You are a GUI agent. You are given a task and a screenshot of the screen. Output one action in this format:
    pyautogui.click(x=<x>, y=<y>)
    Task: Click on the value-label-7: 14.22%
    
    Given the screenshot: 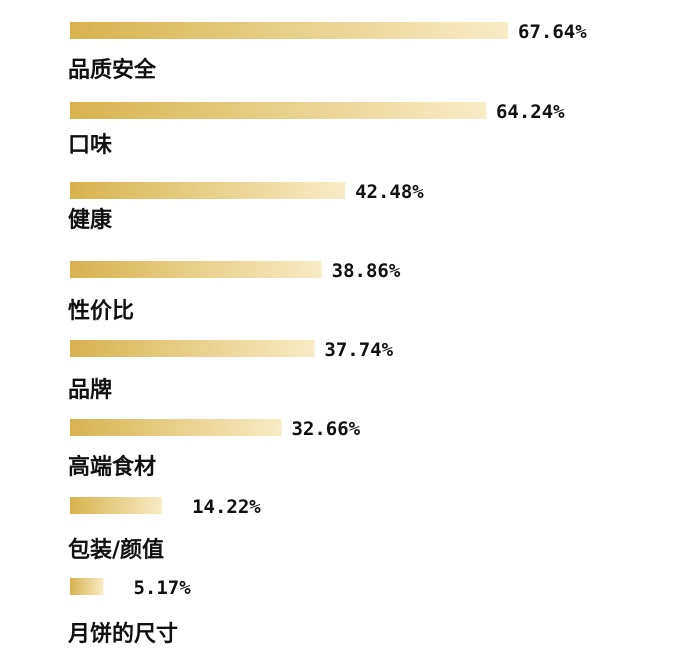 What is the action you would take?
    pyautogui.click(x=226, y=507)
    